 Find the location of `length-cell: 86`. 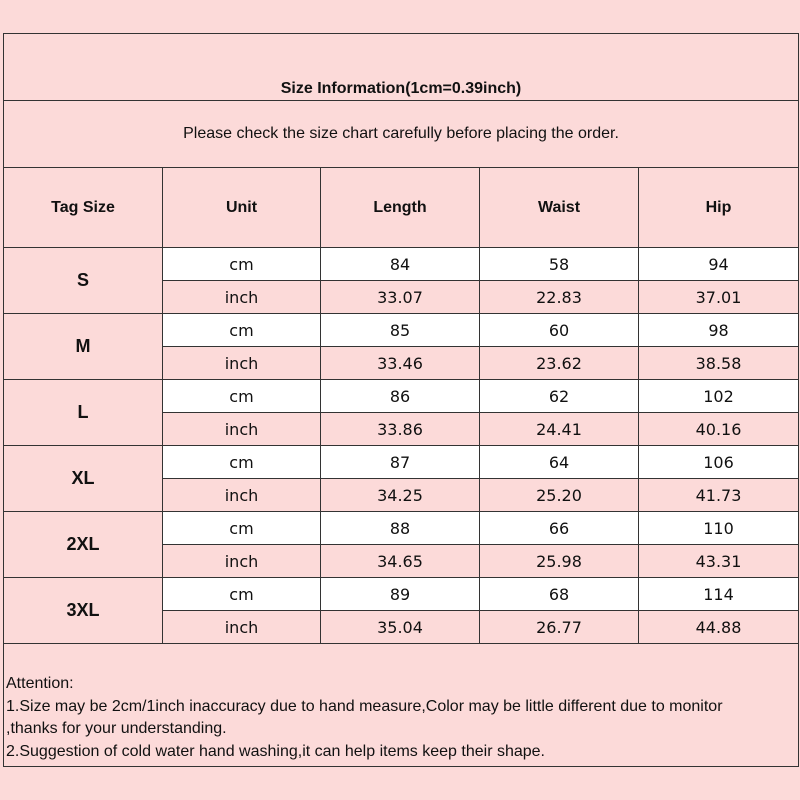

length-cell: 86 is located at coordinates (400, 396).